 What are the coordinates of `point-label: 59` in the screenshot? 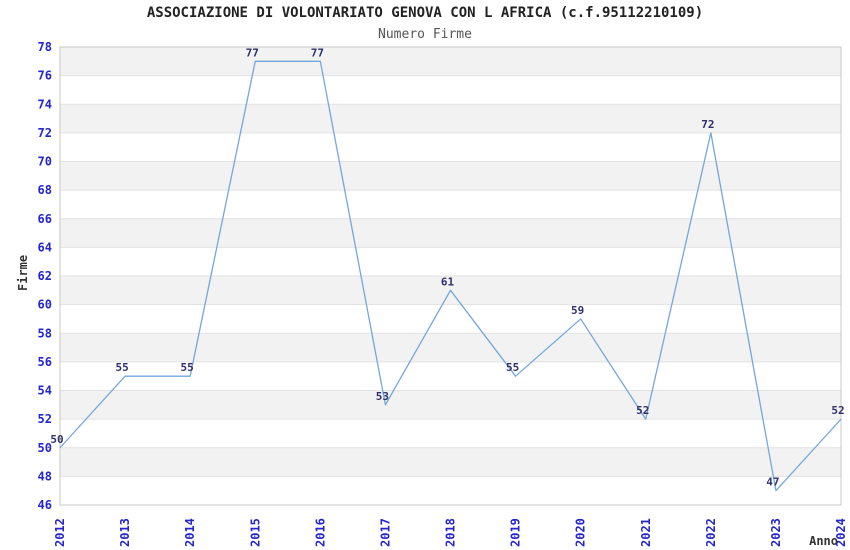 It's located at (577, 310).